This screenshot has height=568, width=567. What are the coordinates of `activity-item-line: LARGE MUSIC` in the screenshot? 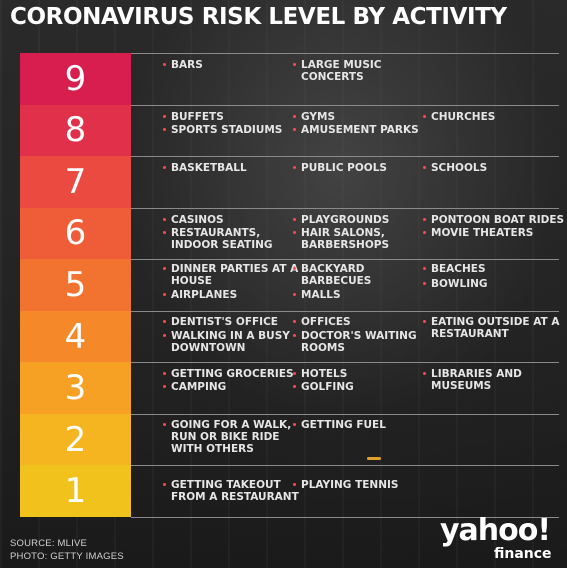 It's located at (341, 65).